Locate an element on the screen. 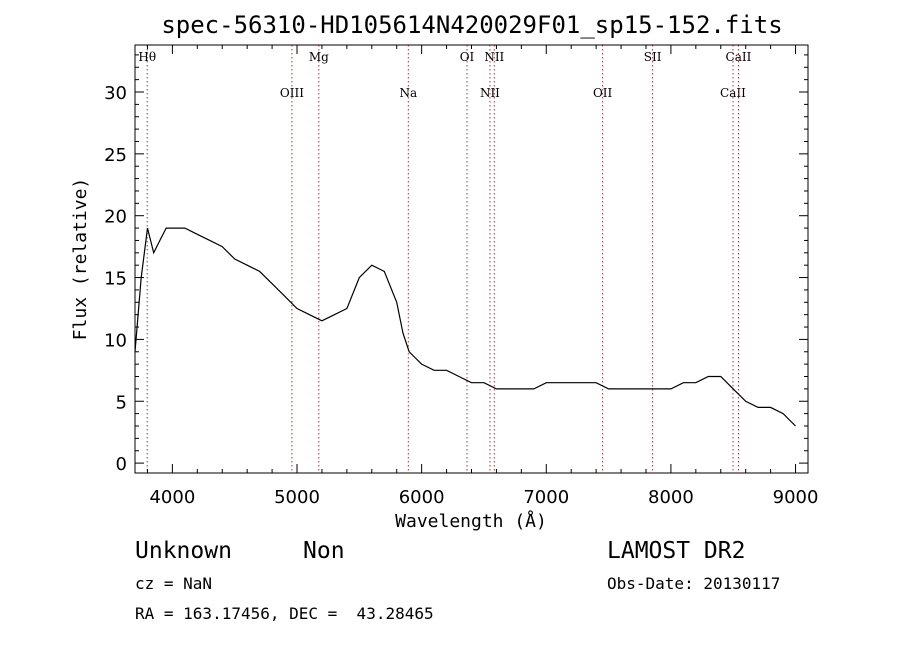  x-tick-label: 5000 is located at coordinates (297, 497).